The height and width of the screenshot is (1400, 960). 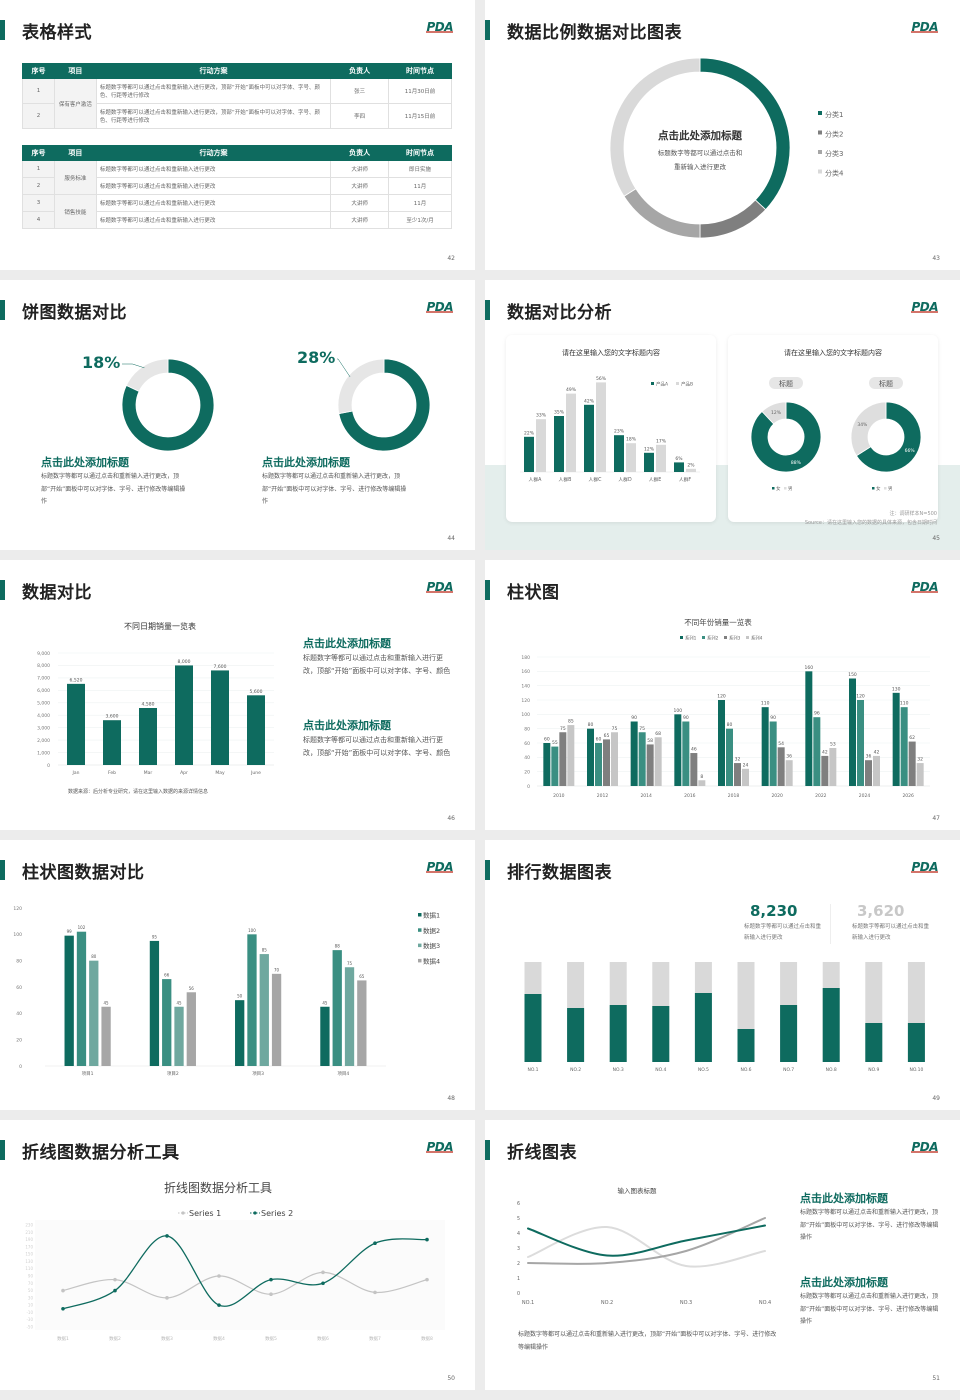 I want to click on stat-value-primary: 8,230, so click(x=774, y=911).